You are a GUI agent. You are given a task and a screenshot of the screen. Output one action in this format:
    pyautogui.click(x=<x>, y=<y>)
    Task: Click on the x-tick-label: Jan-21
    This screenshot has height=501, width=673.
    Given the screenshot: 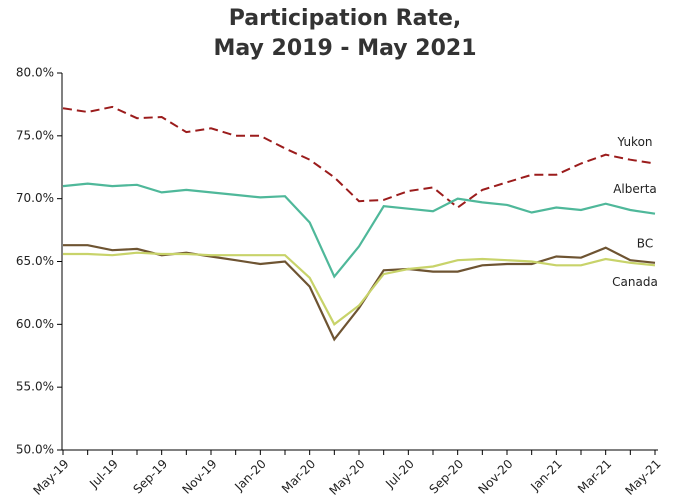 What is the action you would take?
    pyautogui.click(x=546, y=476)
    